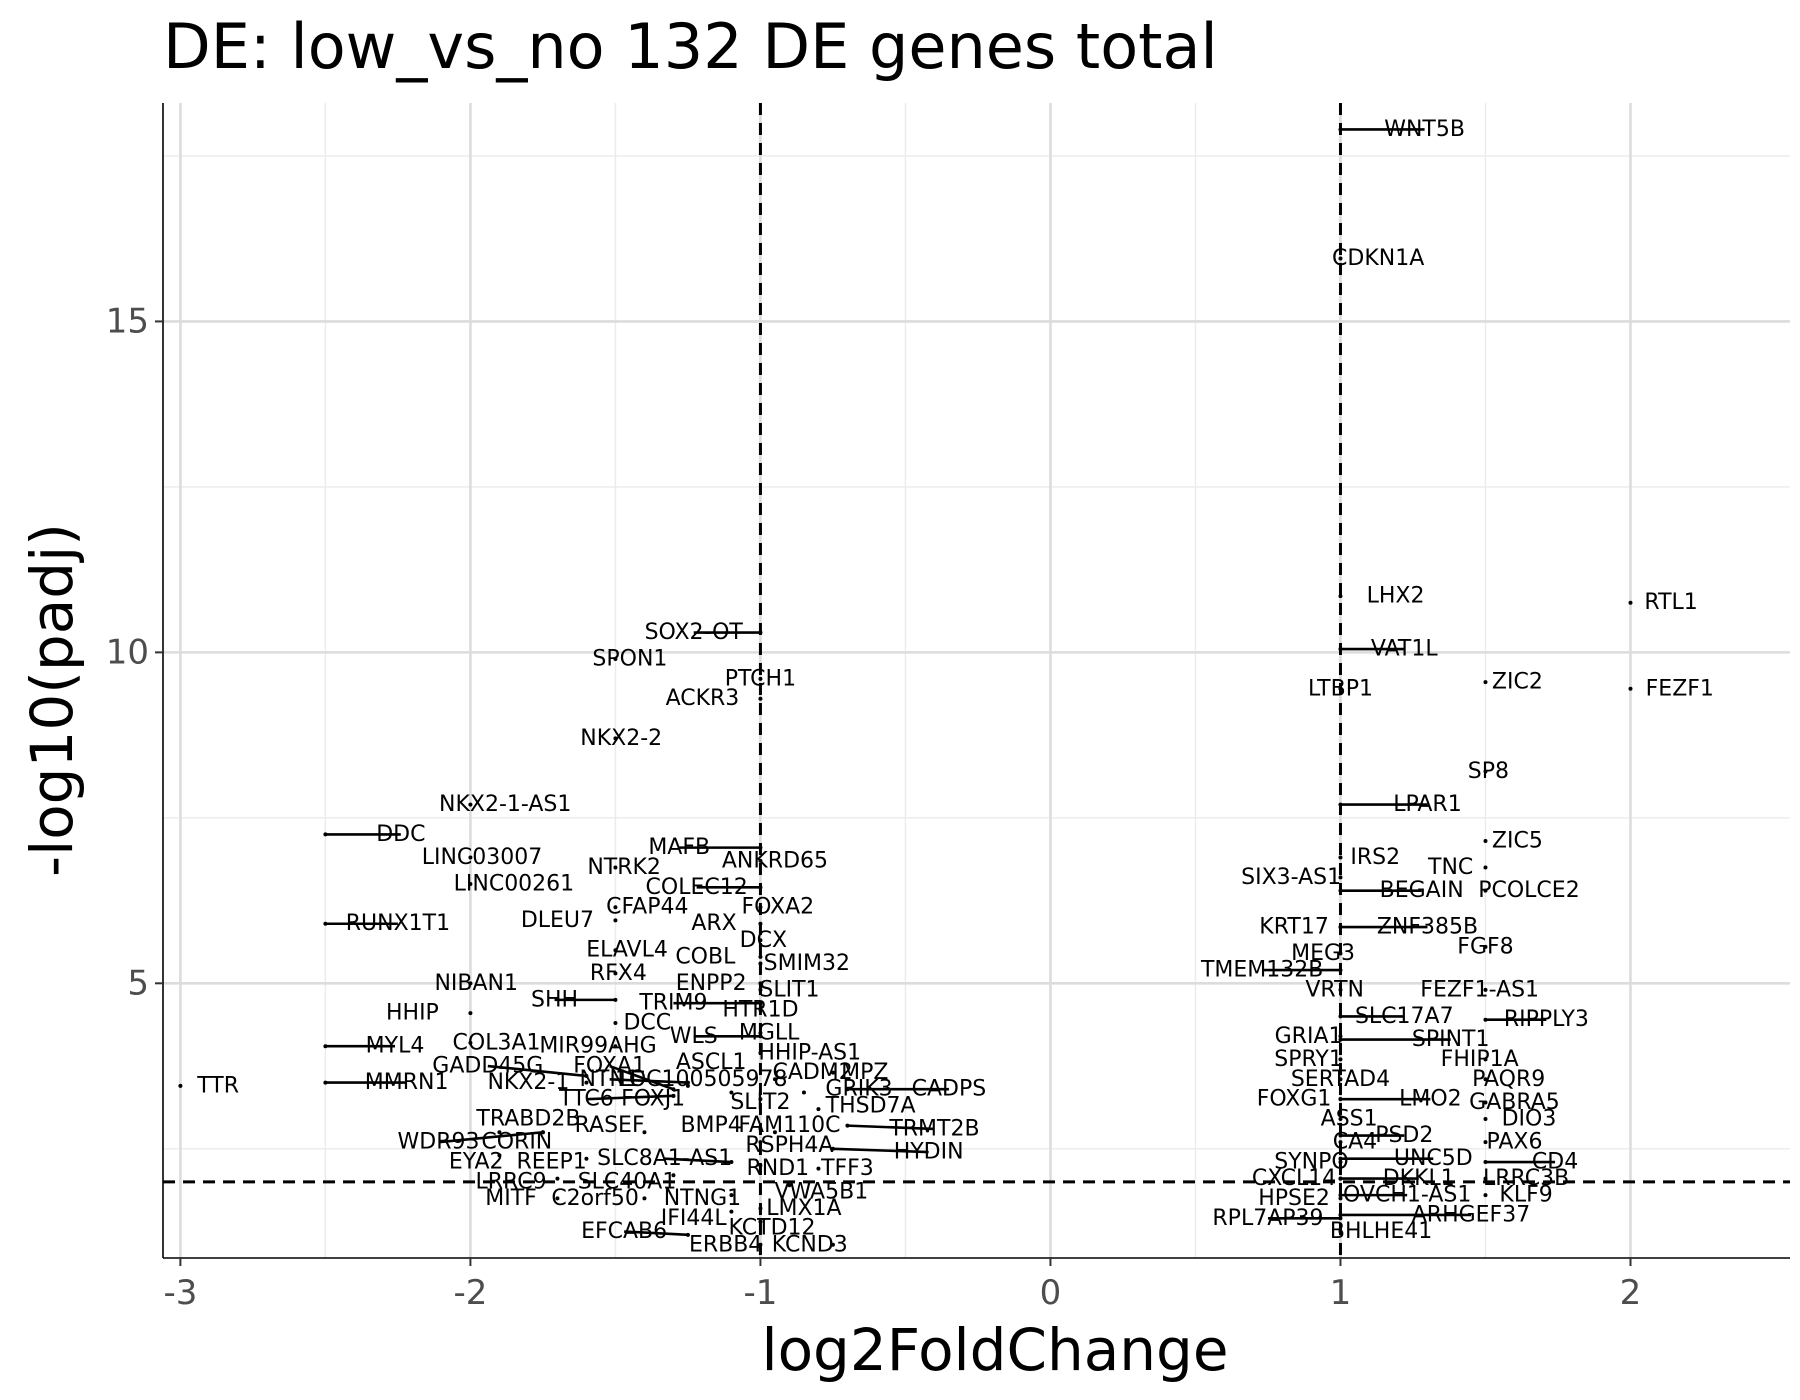  Describe the element at coordinates (1294, 1198) in the screenshot. I see `gene-label: HPSE2` at that location.